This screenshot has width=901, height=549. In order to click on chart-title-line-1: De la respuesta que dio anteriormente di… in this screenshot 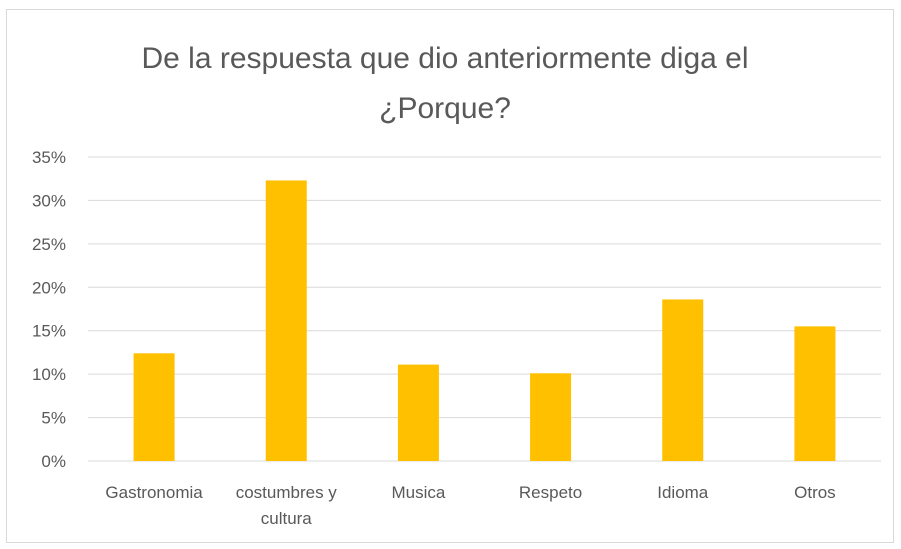, I will do `click(444, 58)`.